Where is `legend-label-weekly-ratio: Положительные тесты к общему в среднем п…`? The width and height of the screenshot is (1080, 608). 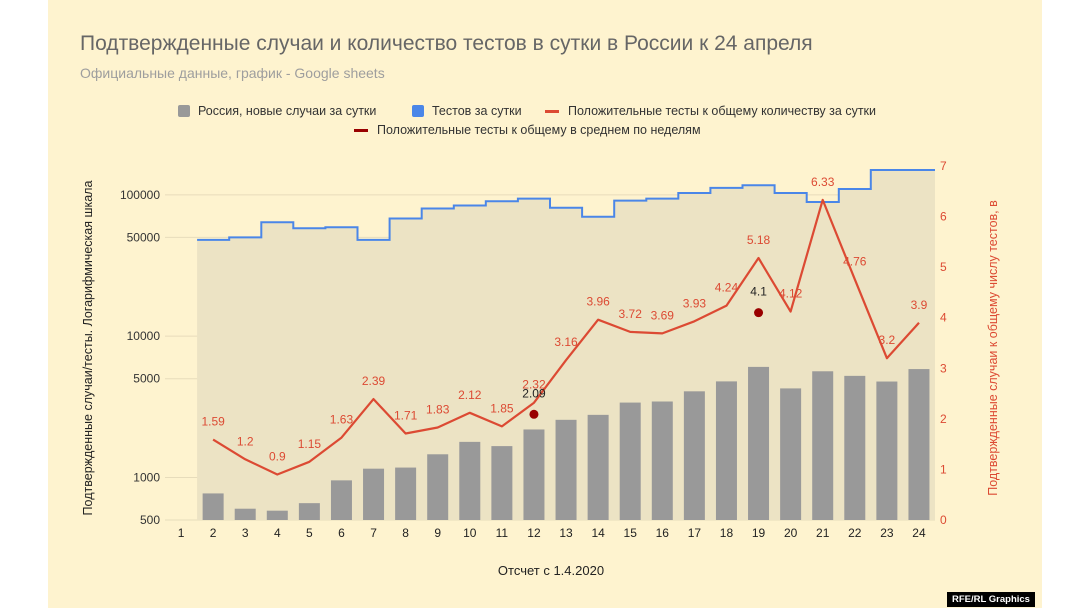 legend-label-weekly-ratio: Положительные тесты к общему в среднем п… is located at coordinates (539, 130).